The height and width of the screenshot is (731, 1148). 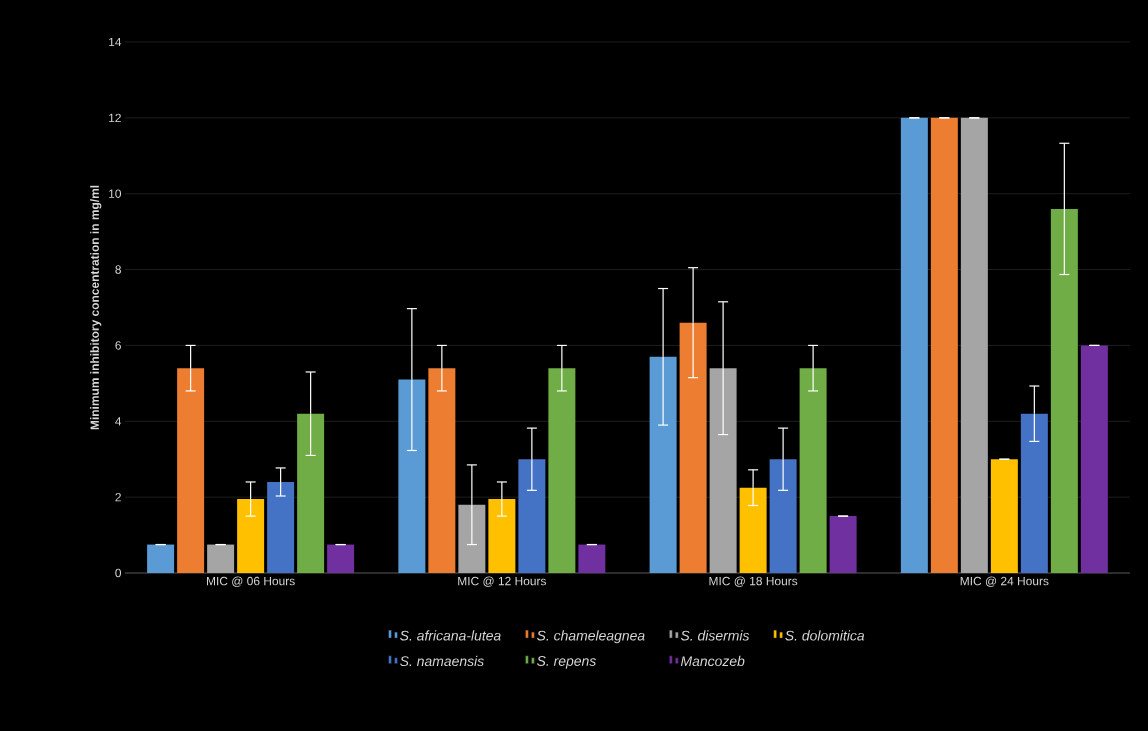 I want to click on y-tick-label: 2, so click(x=118, y=497).